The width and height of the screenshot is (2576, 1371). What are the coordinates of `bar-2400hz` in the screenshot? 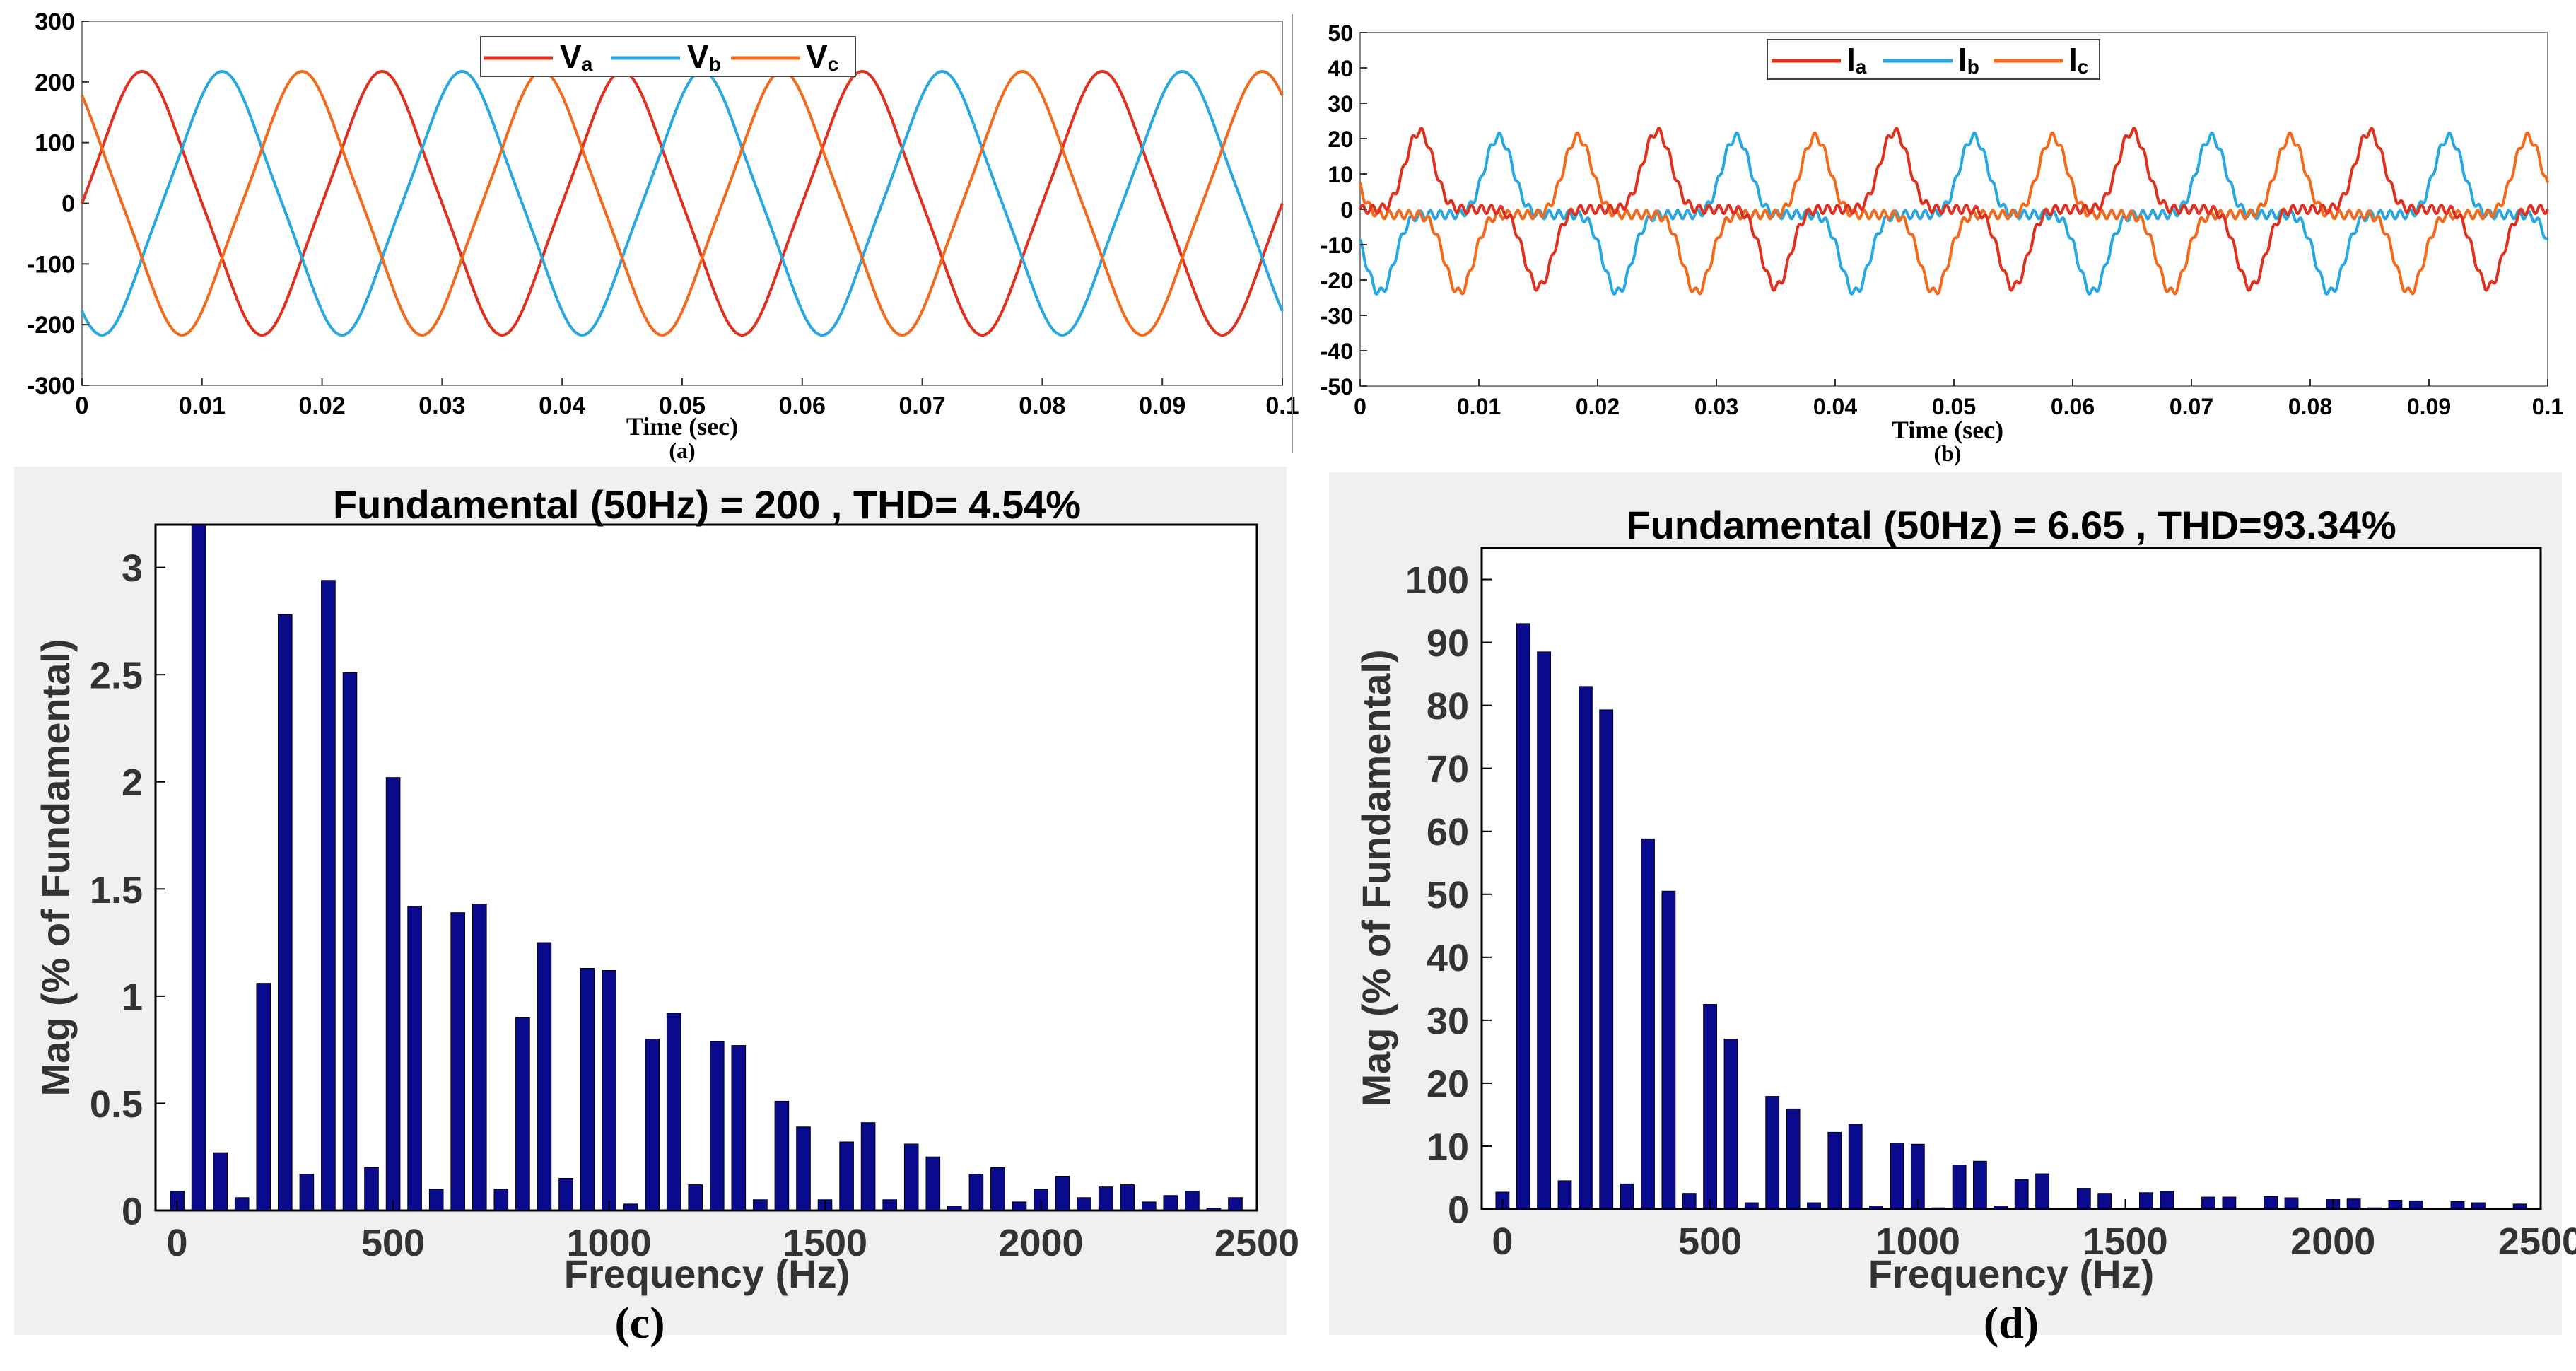 It's located at (1214, 1209).